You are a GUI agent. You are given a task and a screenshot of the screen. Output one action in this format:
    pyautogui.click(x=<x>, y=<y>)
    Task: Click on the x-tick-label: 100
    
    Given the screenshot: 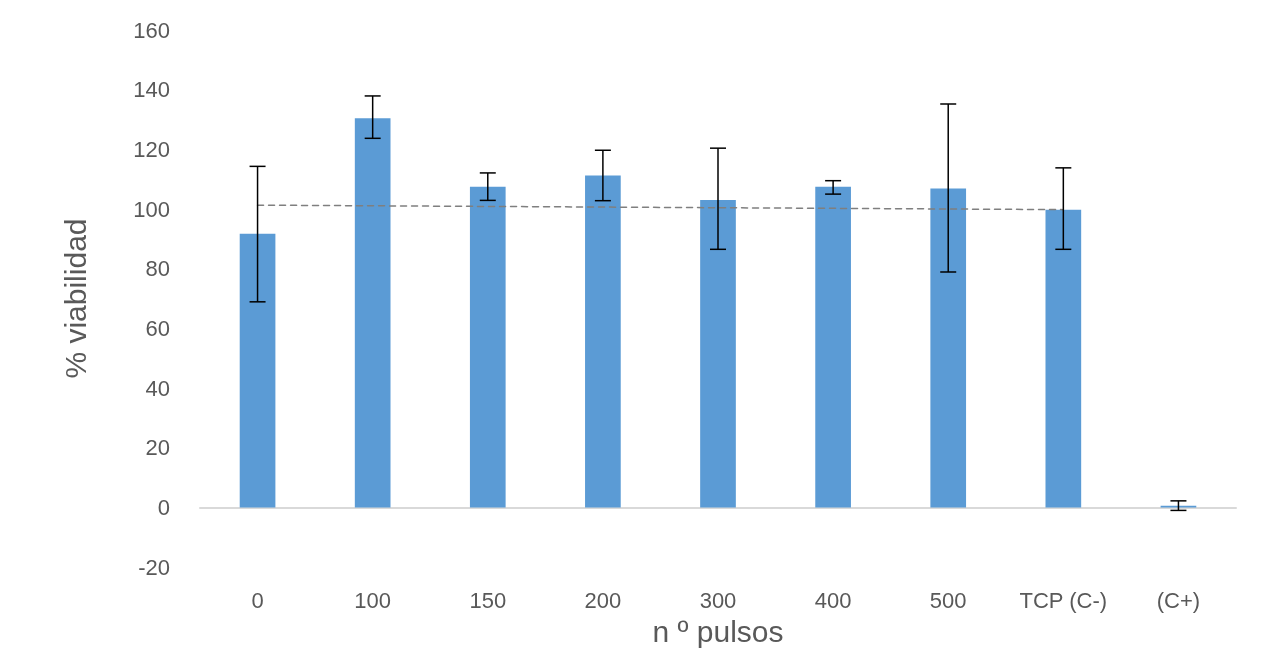 What is the action you would take?
    pyautogui.click(x=373, y=600)
    